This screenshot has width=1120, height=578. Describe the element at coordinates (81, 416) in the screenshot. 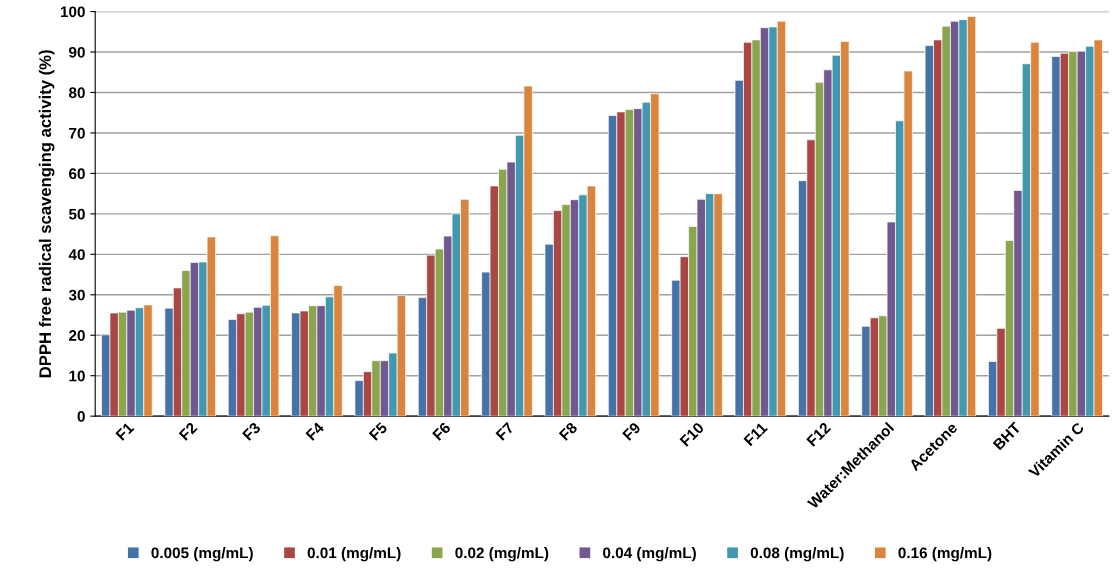

I see `y-tick-label: 0` at that location.